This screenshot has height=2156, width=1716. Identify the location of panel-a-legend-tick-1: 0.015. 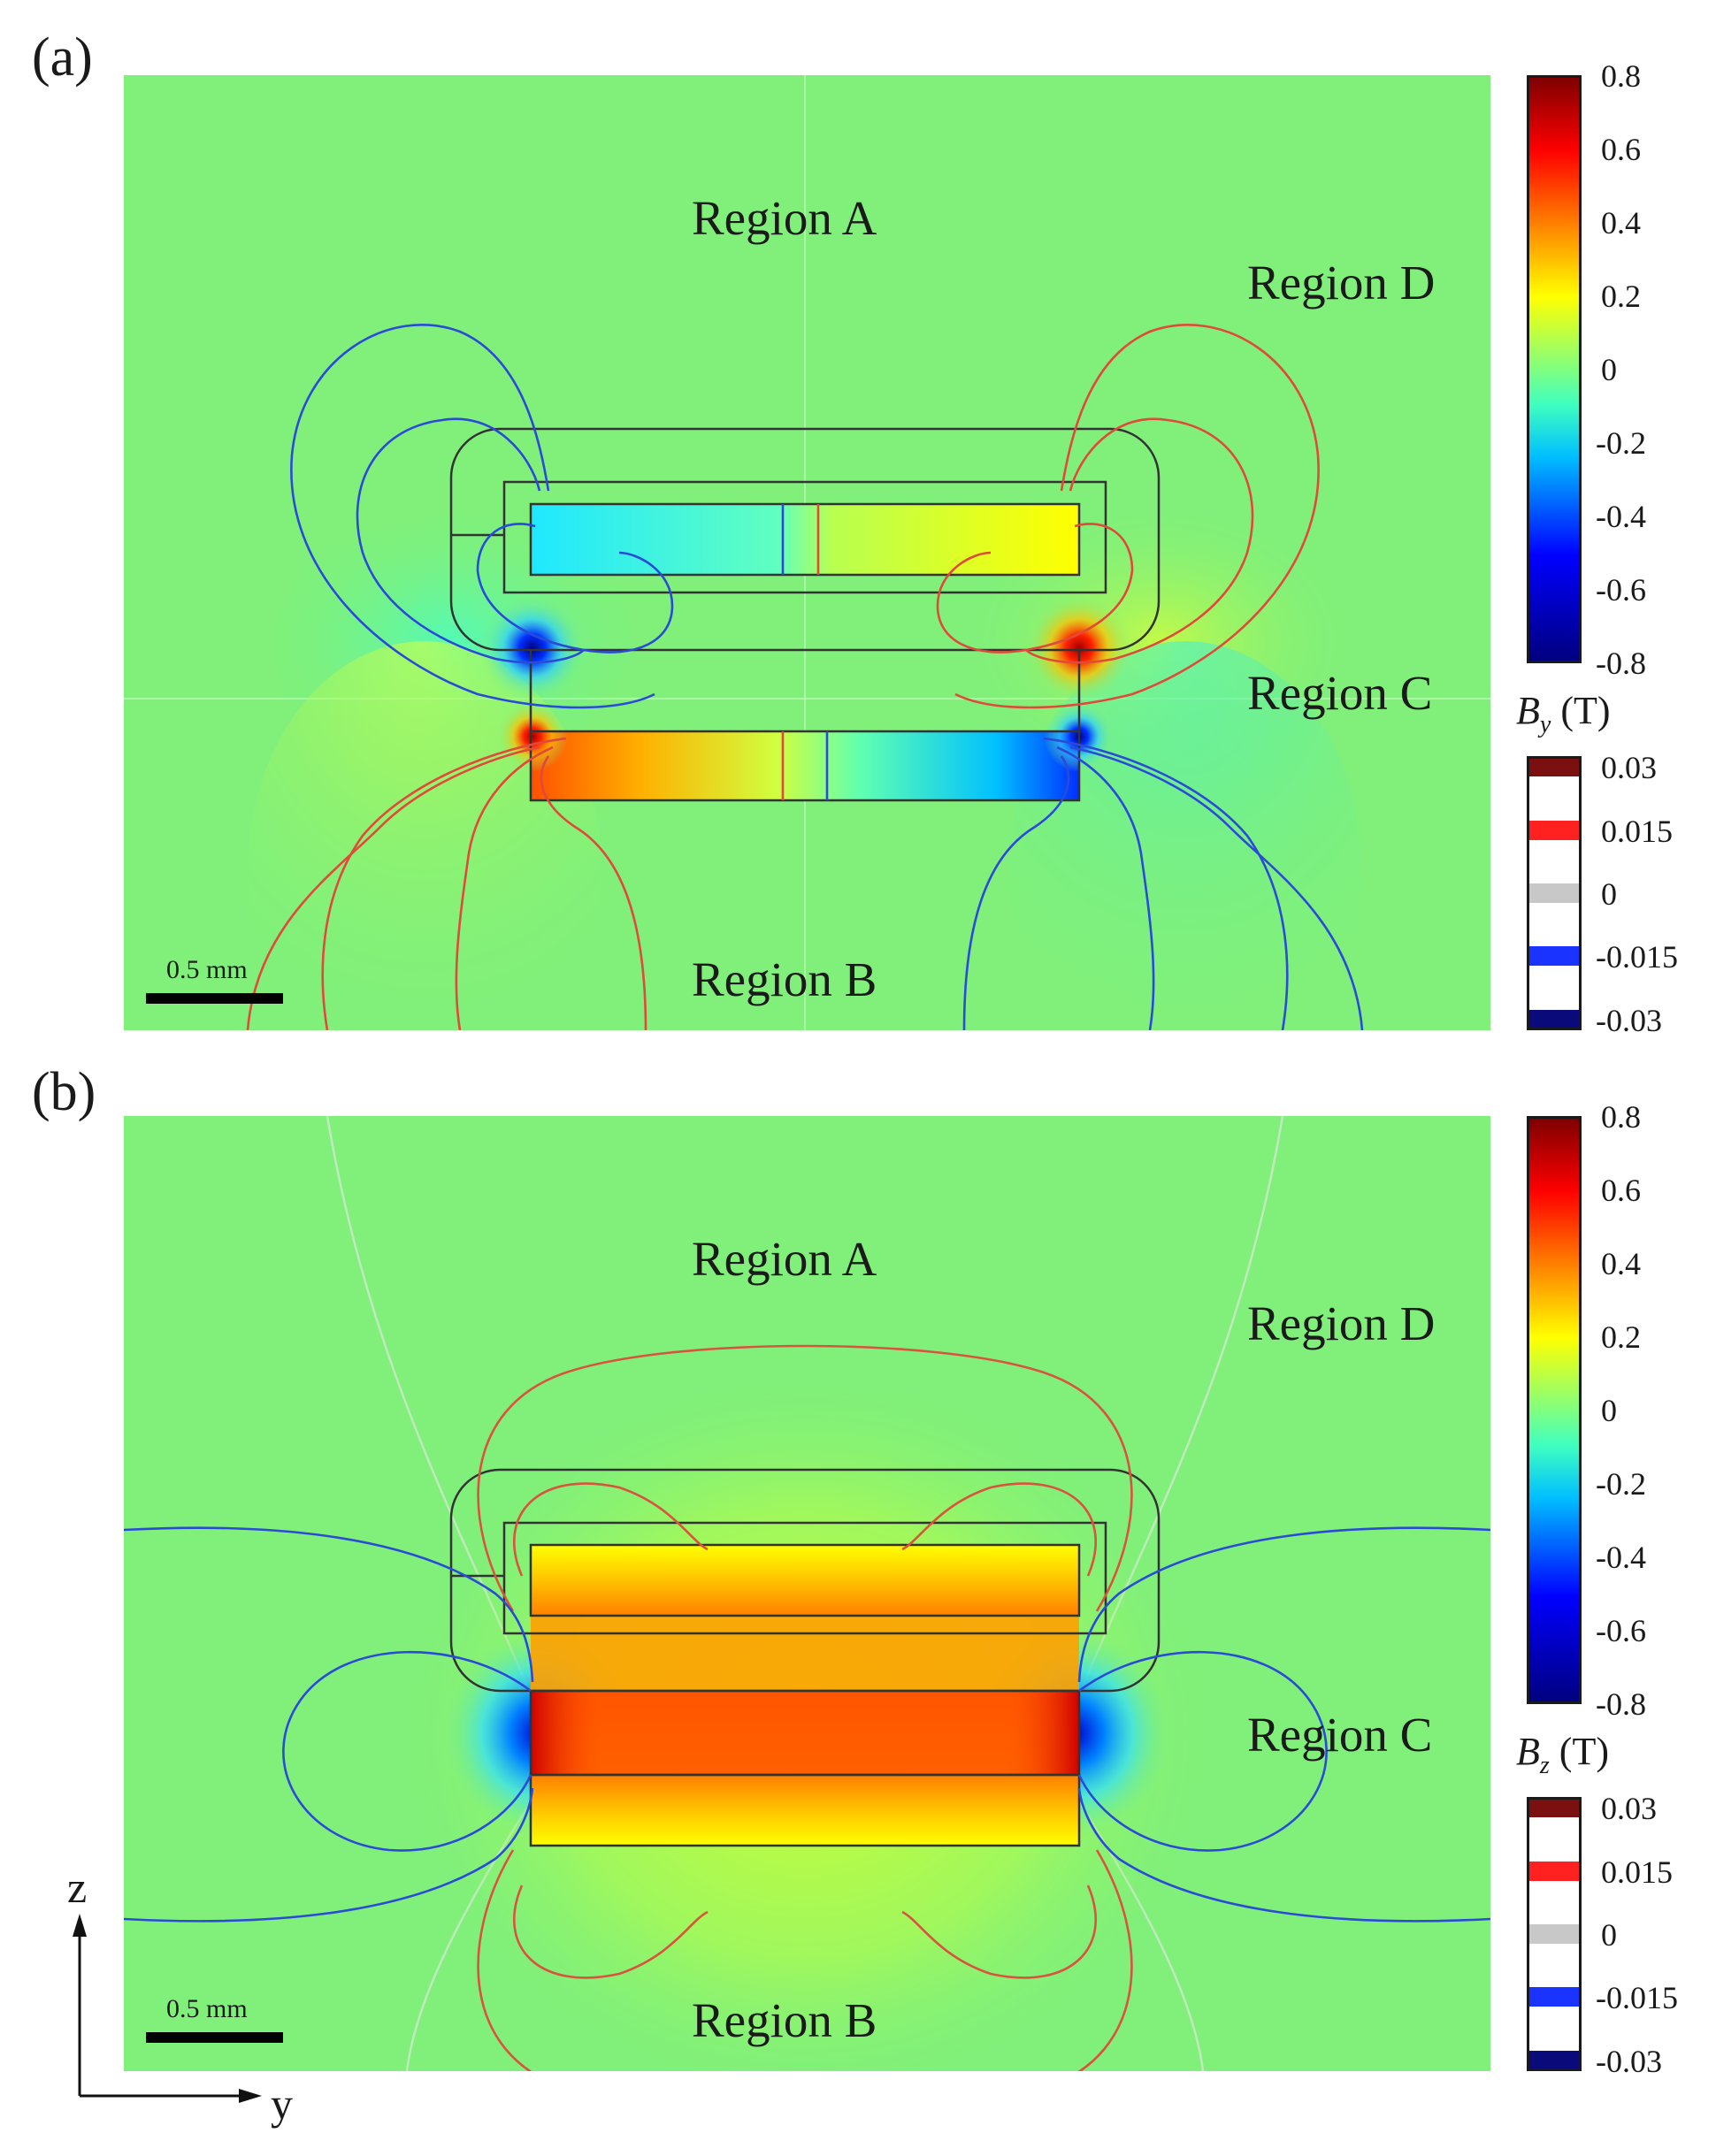
(1637, 831).